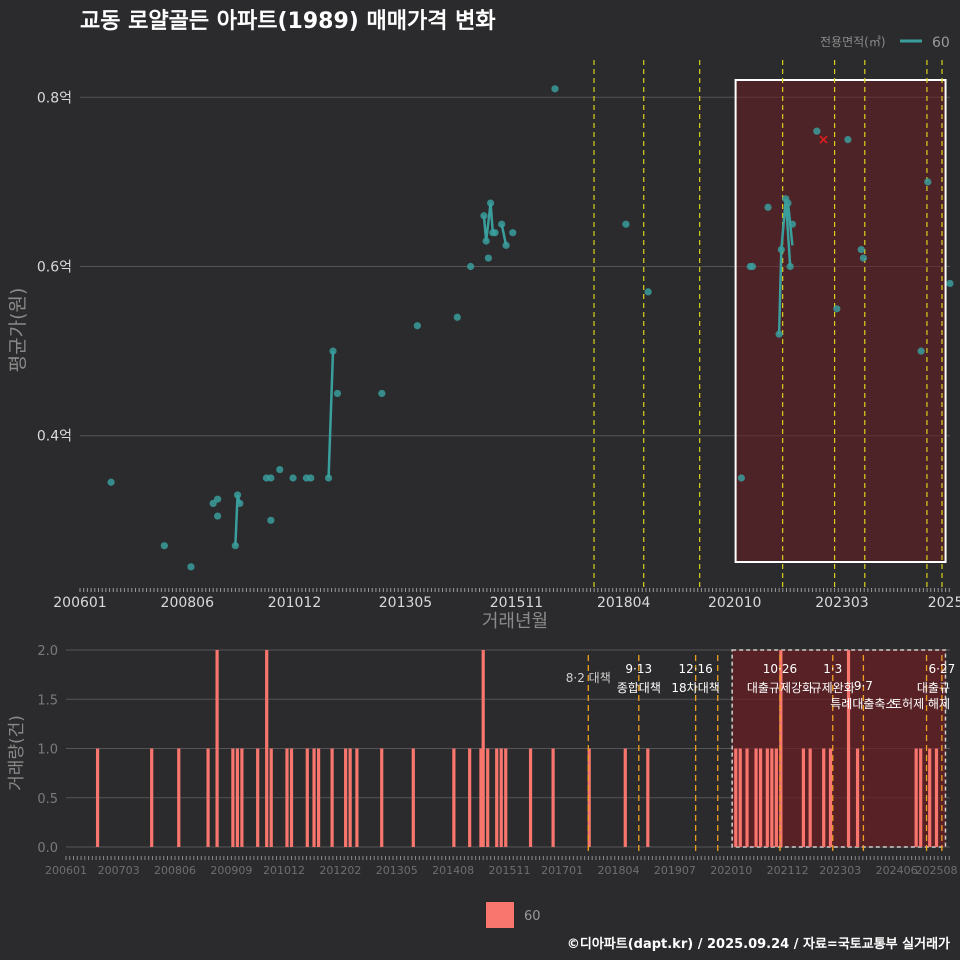  Describe the element at coordinates (231, 870) in the screenshot. I see `volume-x-tick-label: 200909` at that location.